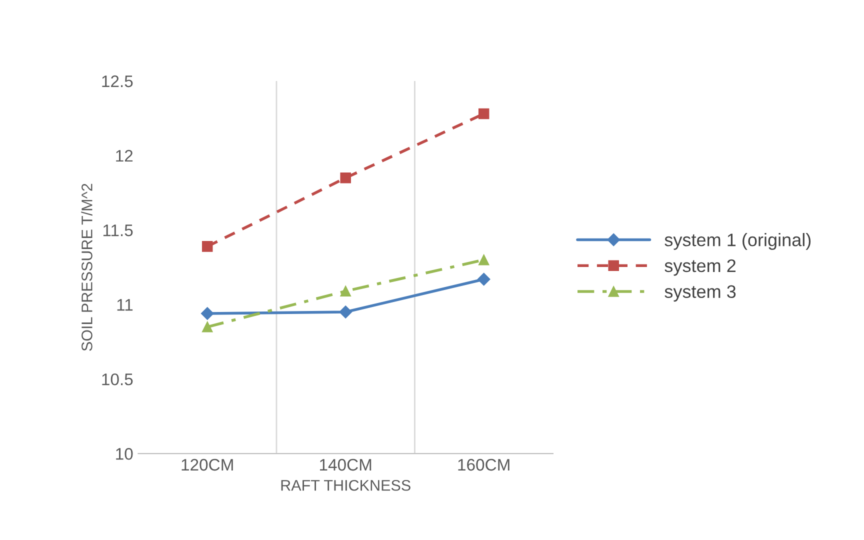 The width and height of the screenshot is (864, 540). I want to click on y-tick-label: 11, so click(125, 305).